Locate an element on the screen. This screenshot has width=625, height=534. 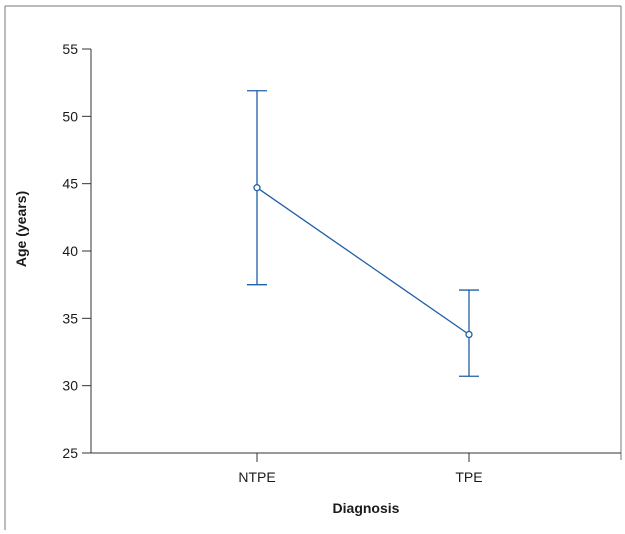
y-tick-label: 30 is located at coordinates (70, 386).